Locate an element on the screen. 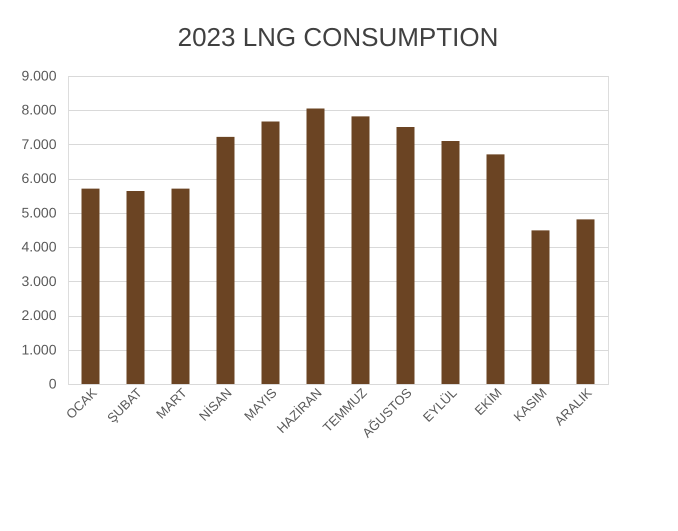 The height and width of the screenshot is (531, 678). y-tick-label: 8.000 is located at coordinates (39, 110).